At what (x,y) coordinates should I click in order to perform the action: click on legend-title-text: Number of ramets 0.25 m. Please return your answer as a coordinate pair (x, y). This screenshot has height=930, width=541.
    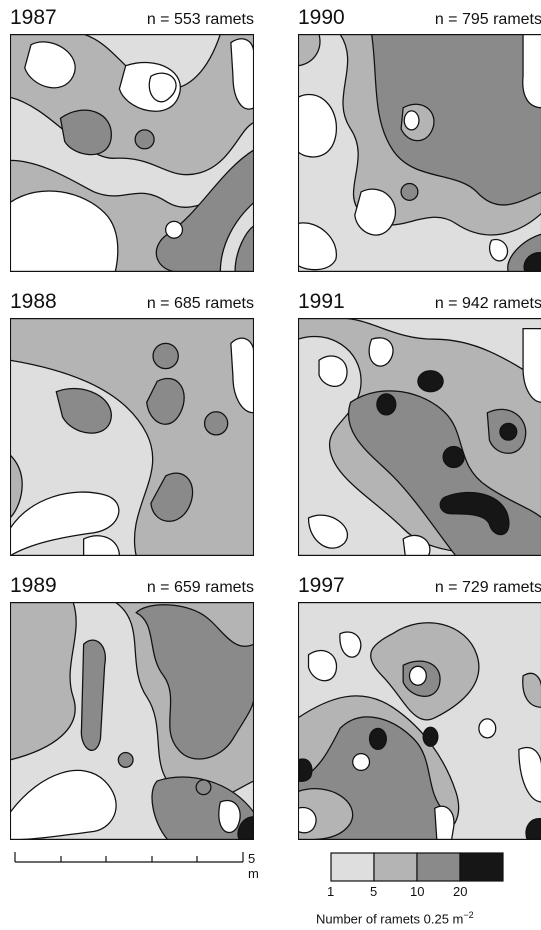
    Looking at the image, I should click on (390, 919).